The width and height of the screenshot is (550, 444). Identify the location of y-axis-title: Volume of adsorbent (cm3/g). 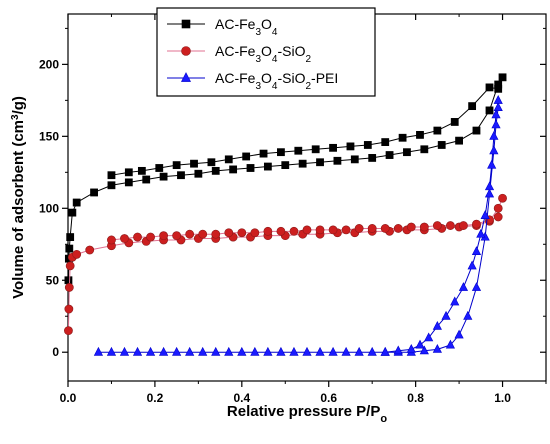
(19, 197).